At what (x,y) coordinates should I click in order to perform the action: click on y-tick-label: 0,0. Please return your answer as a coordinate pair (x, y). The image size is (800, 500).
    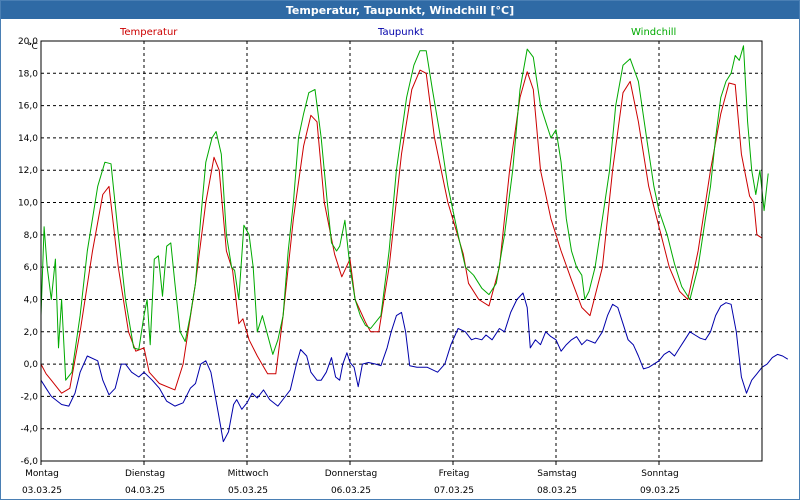
    Looking at the image, I should click on (31, 365).